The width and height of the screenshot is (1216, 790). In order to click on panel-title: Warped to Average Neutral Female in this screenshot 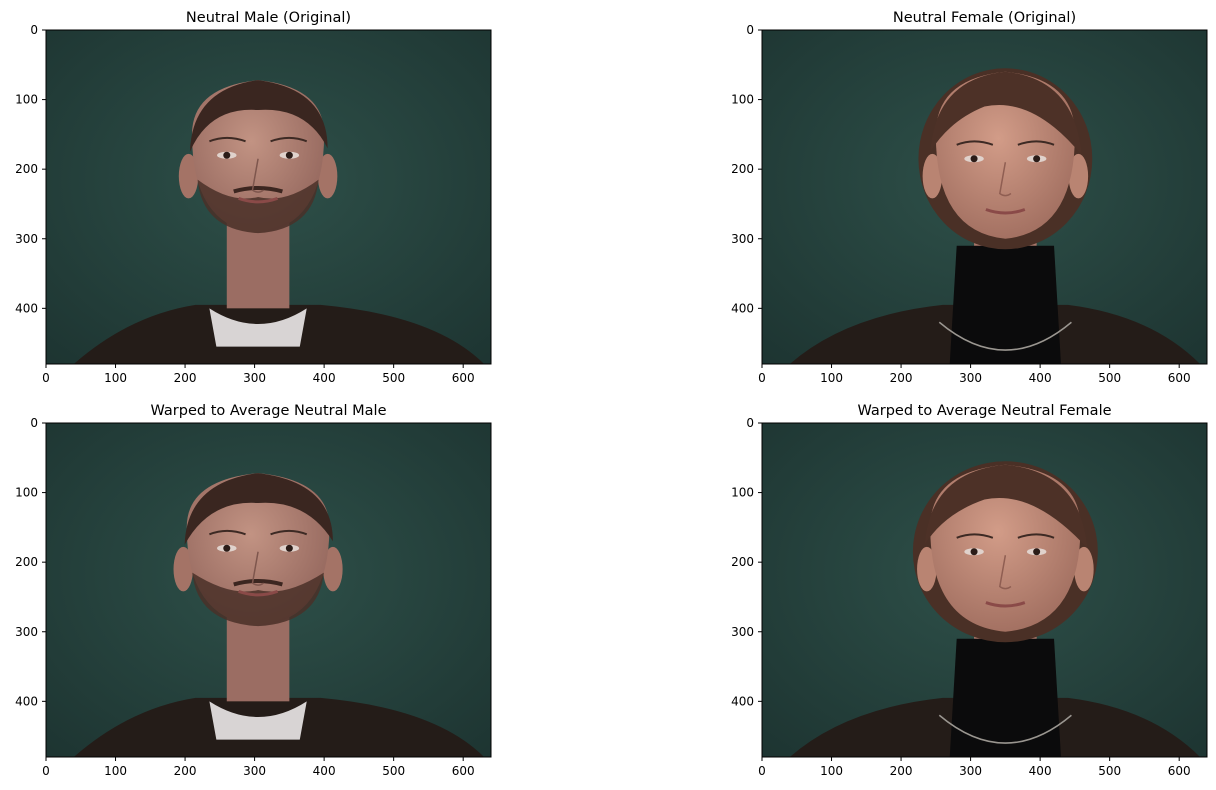, I will do `click(984, 411)`.